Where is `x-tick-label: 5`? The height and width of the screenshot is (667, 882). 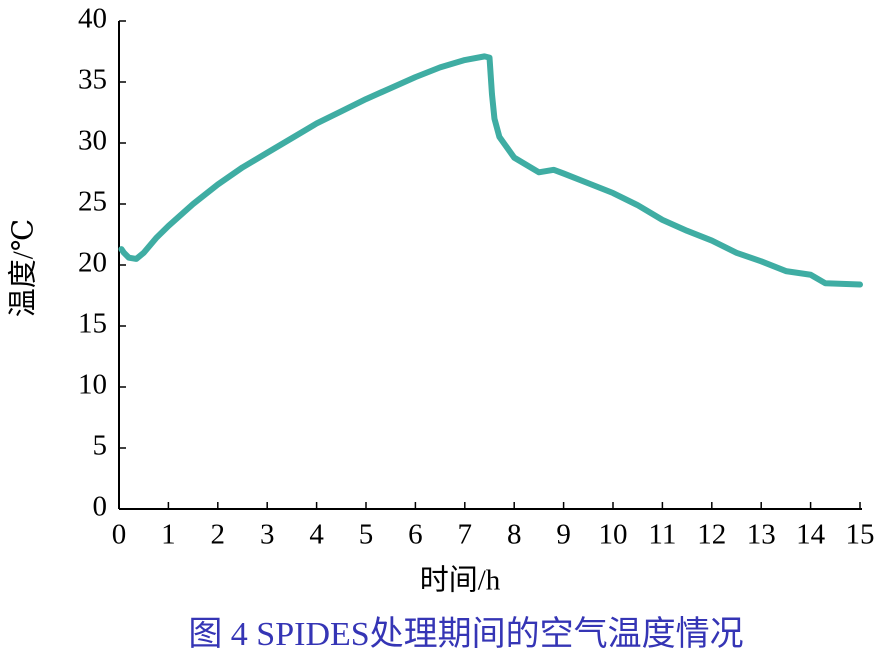
x-tick-label: 5 is located at coordinates (366, 535).